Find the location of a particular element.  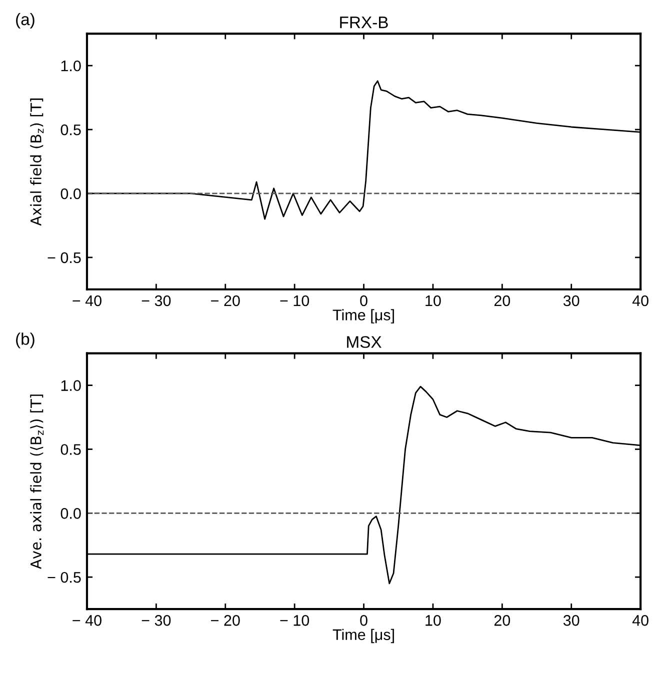

text: (a) is located at coordinates (25, 21).